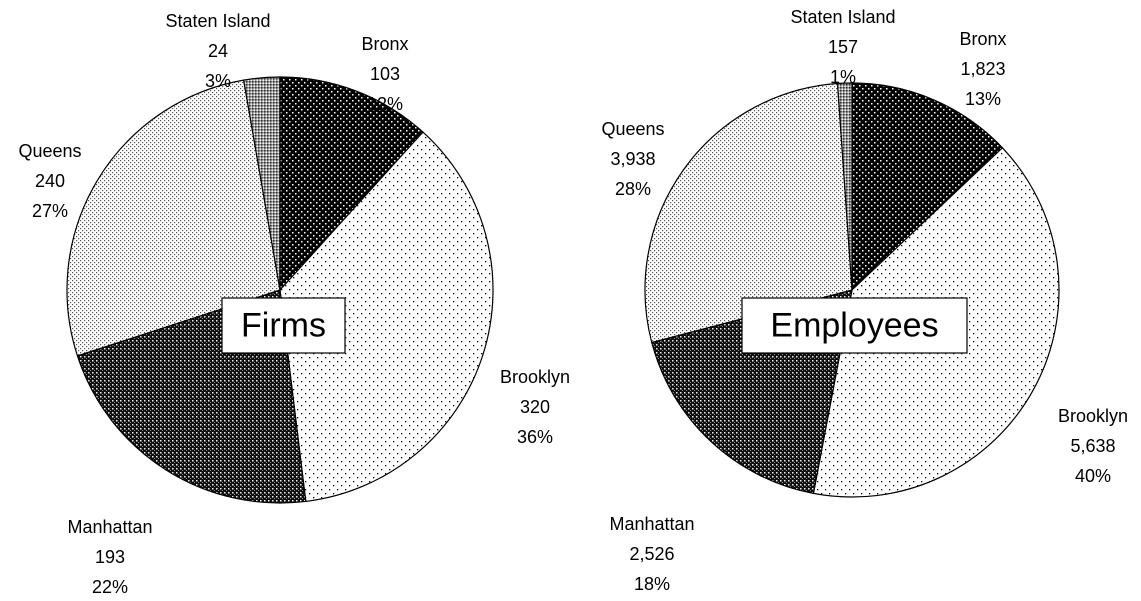 The width and height of the screenshot is (1141, 601). What do you see at coordinates (535, 437) in the screenshot?
I see `slice-label-percent: 36%` at bounding box center [535, 437].